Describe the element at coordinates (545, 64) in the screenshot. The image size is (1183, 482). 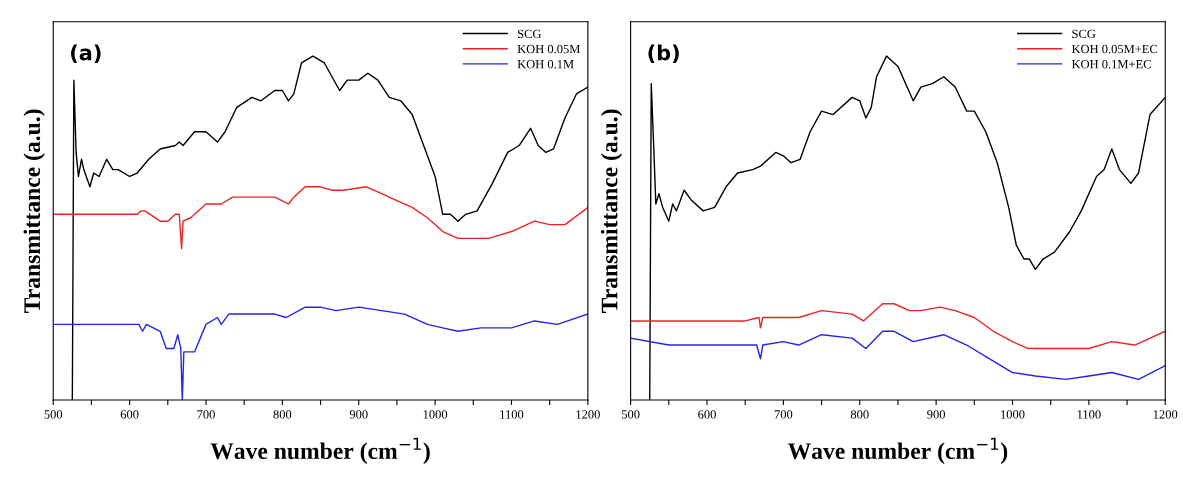
I see `legend-label: KOH 0.1M` at that location.